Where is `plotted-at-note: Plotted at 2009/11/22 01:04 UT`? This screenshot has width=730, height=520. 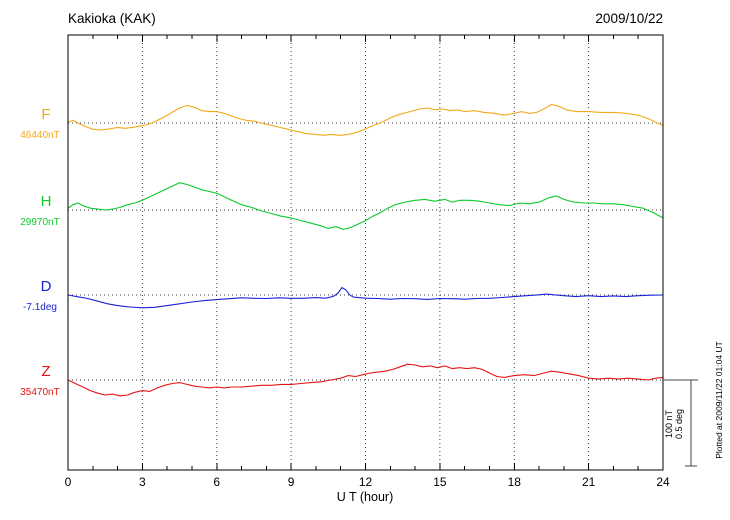
plotted-at-note: Plotted at 2009/11/22 01:04 UT is located at coordinates (719, 400).